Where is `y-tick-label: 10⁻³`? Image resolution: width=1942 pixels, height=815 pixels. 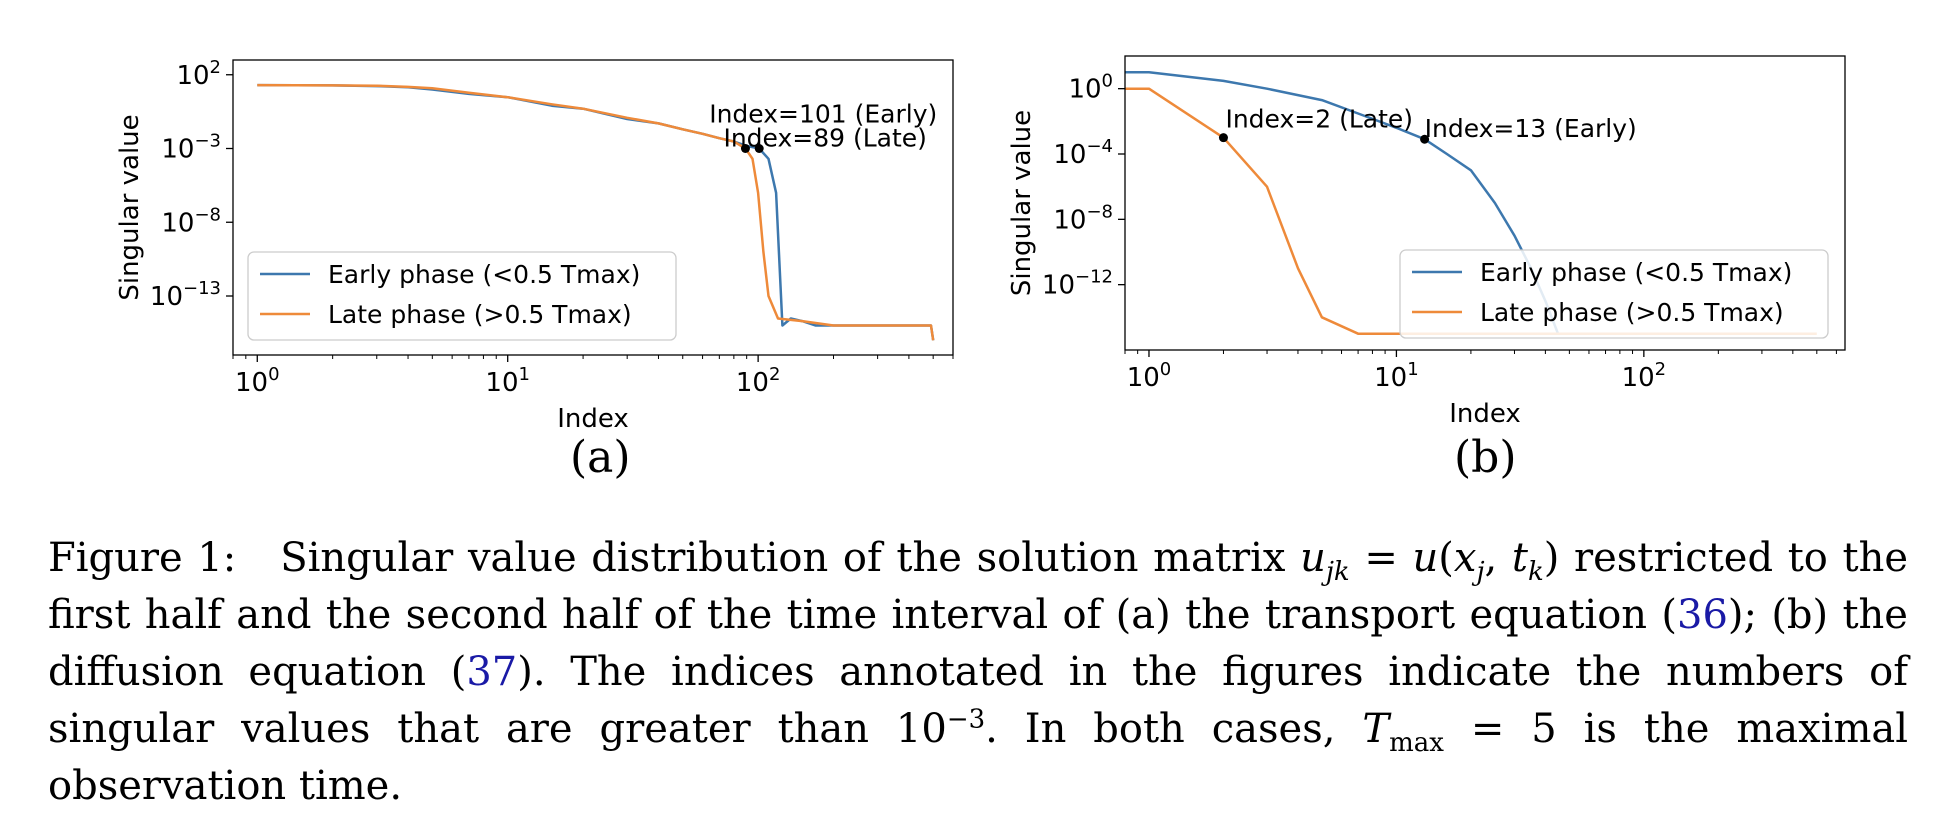
y-tick-label: 10⁻³ is located at coordinates (191, 148).